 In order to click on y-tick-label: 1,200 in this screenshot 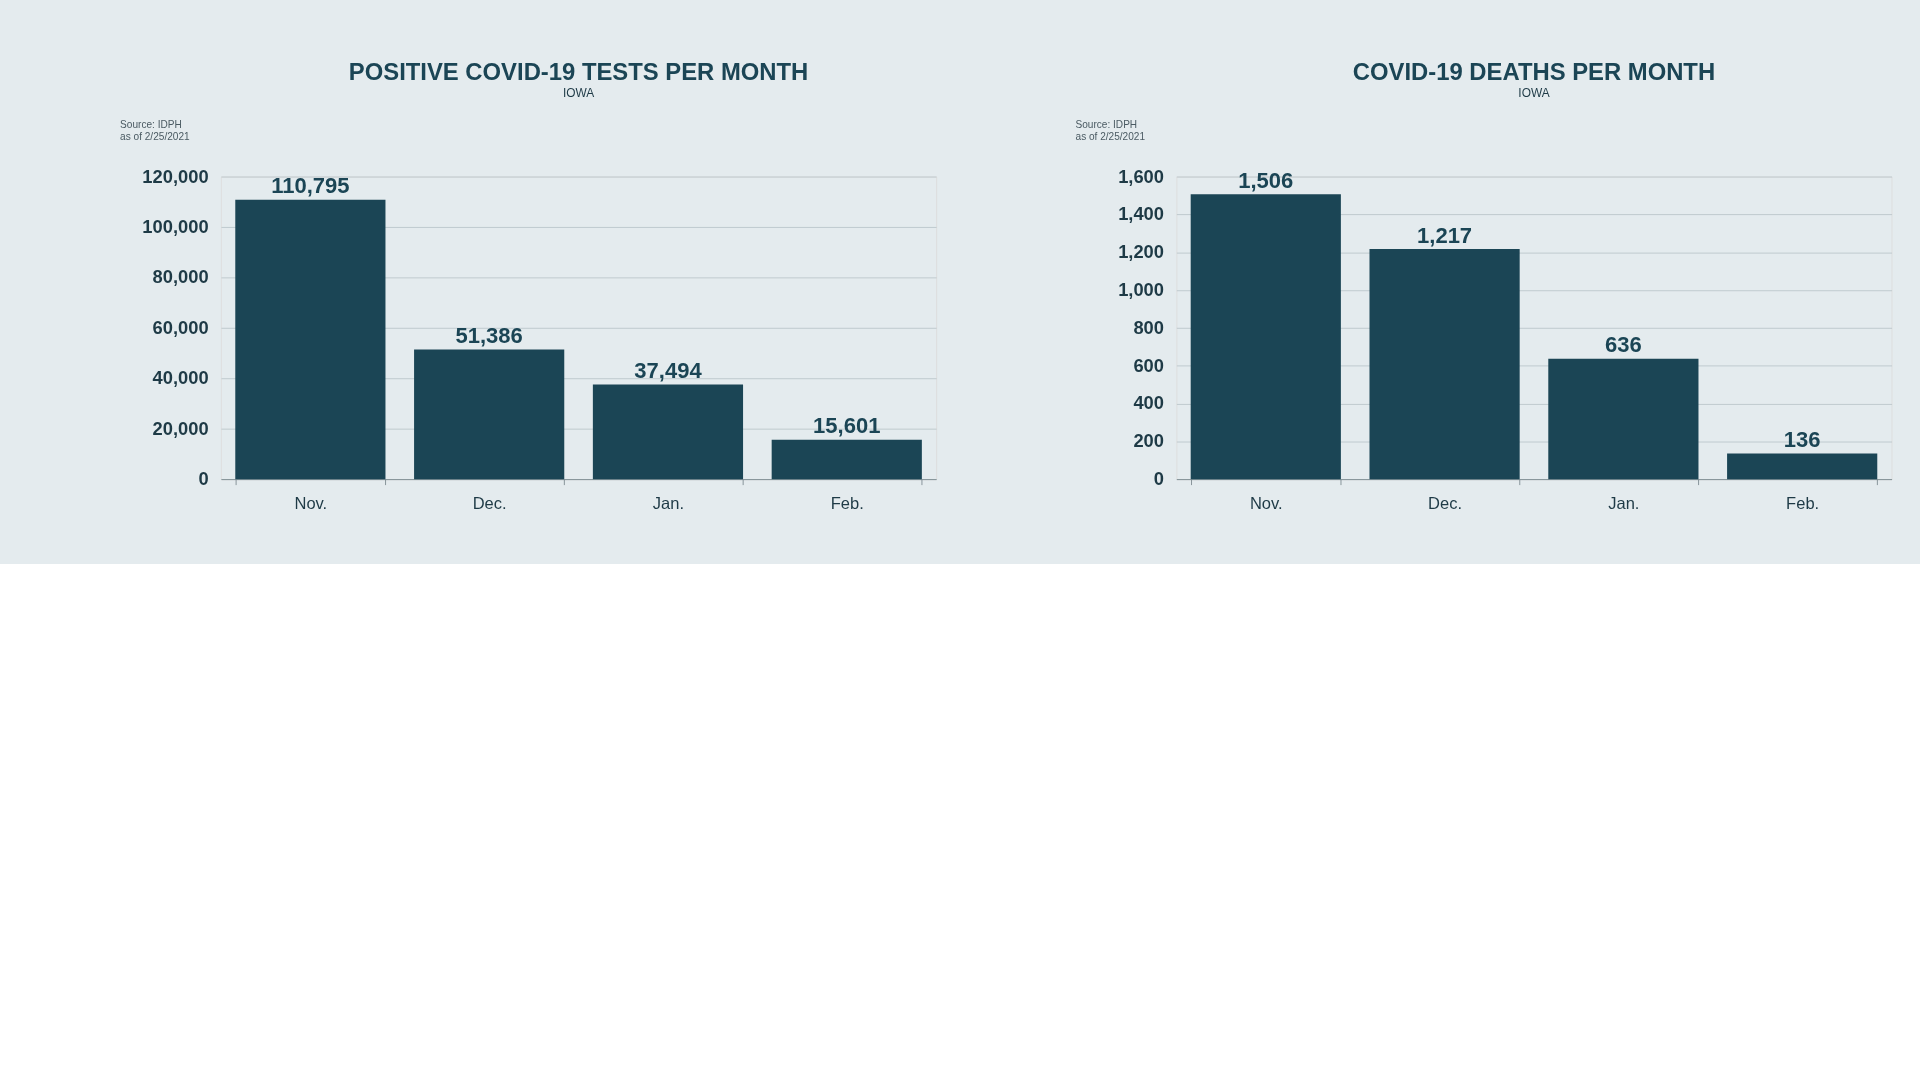, I will do `click(1141, 252)`.